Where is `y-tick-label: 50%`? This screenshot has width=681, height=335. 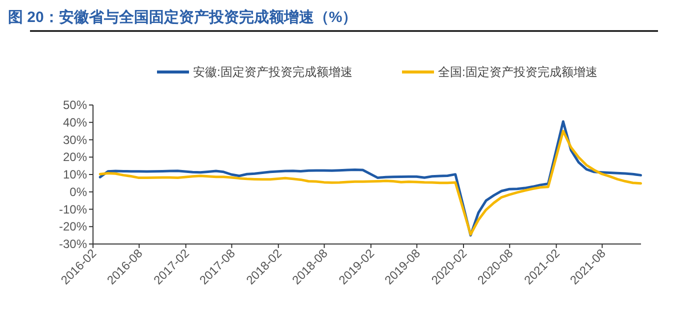 y-tick-label: 50% is located at coordinates (75, 105).